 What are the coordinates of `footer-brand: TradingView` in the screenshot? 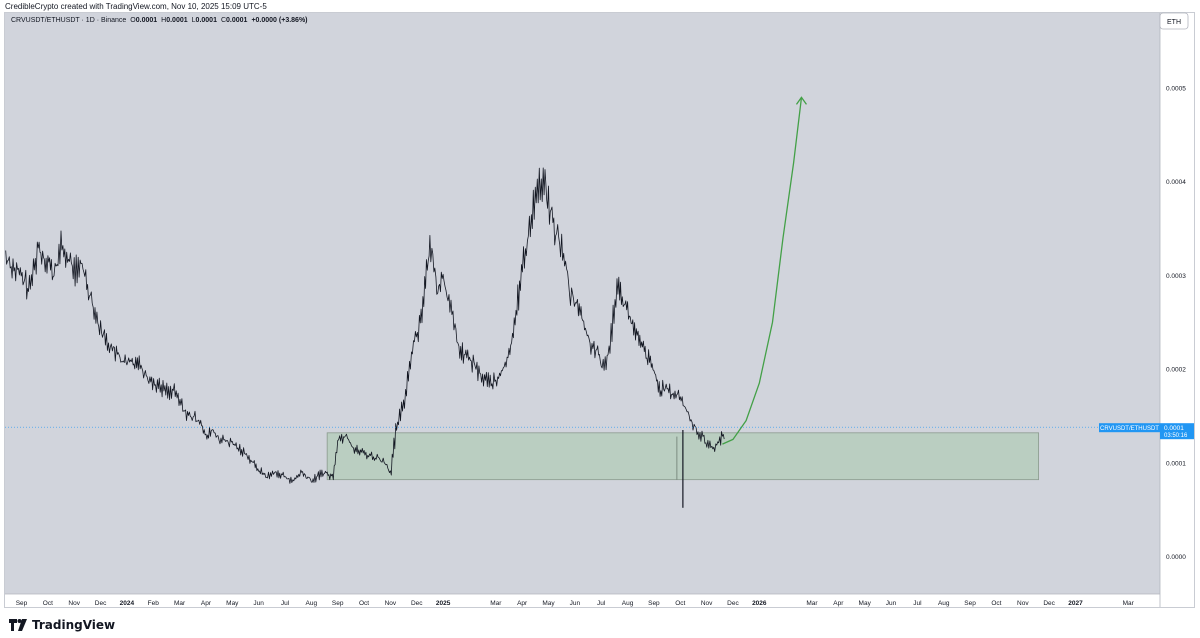 It's located at (61, 625).